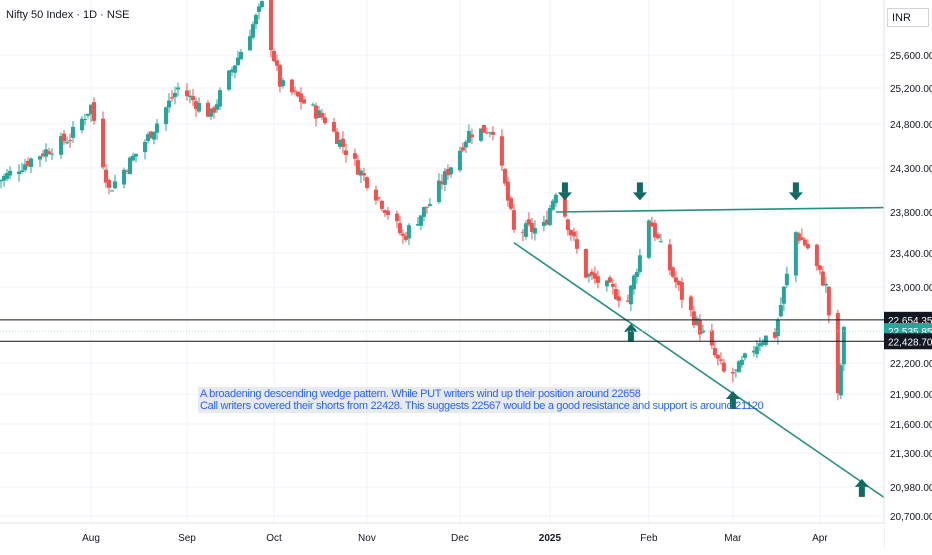  What do you see at coordinates (911, 125) in the screenshot?
I see `y-tick-label: 24,800.00` at bounding box center [911, 125].